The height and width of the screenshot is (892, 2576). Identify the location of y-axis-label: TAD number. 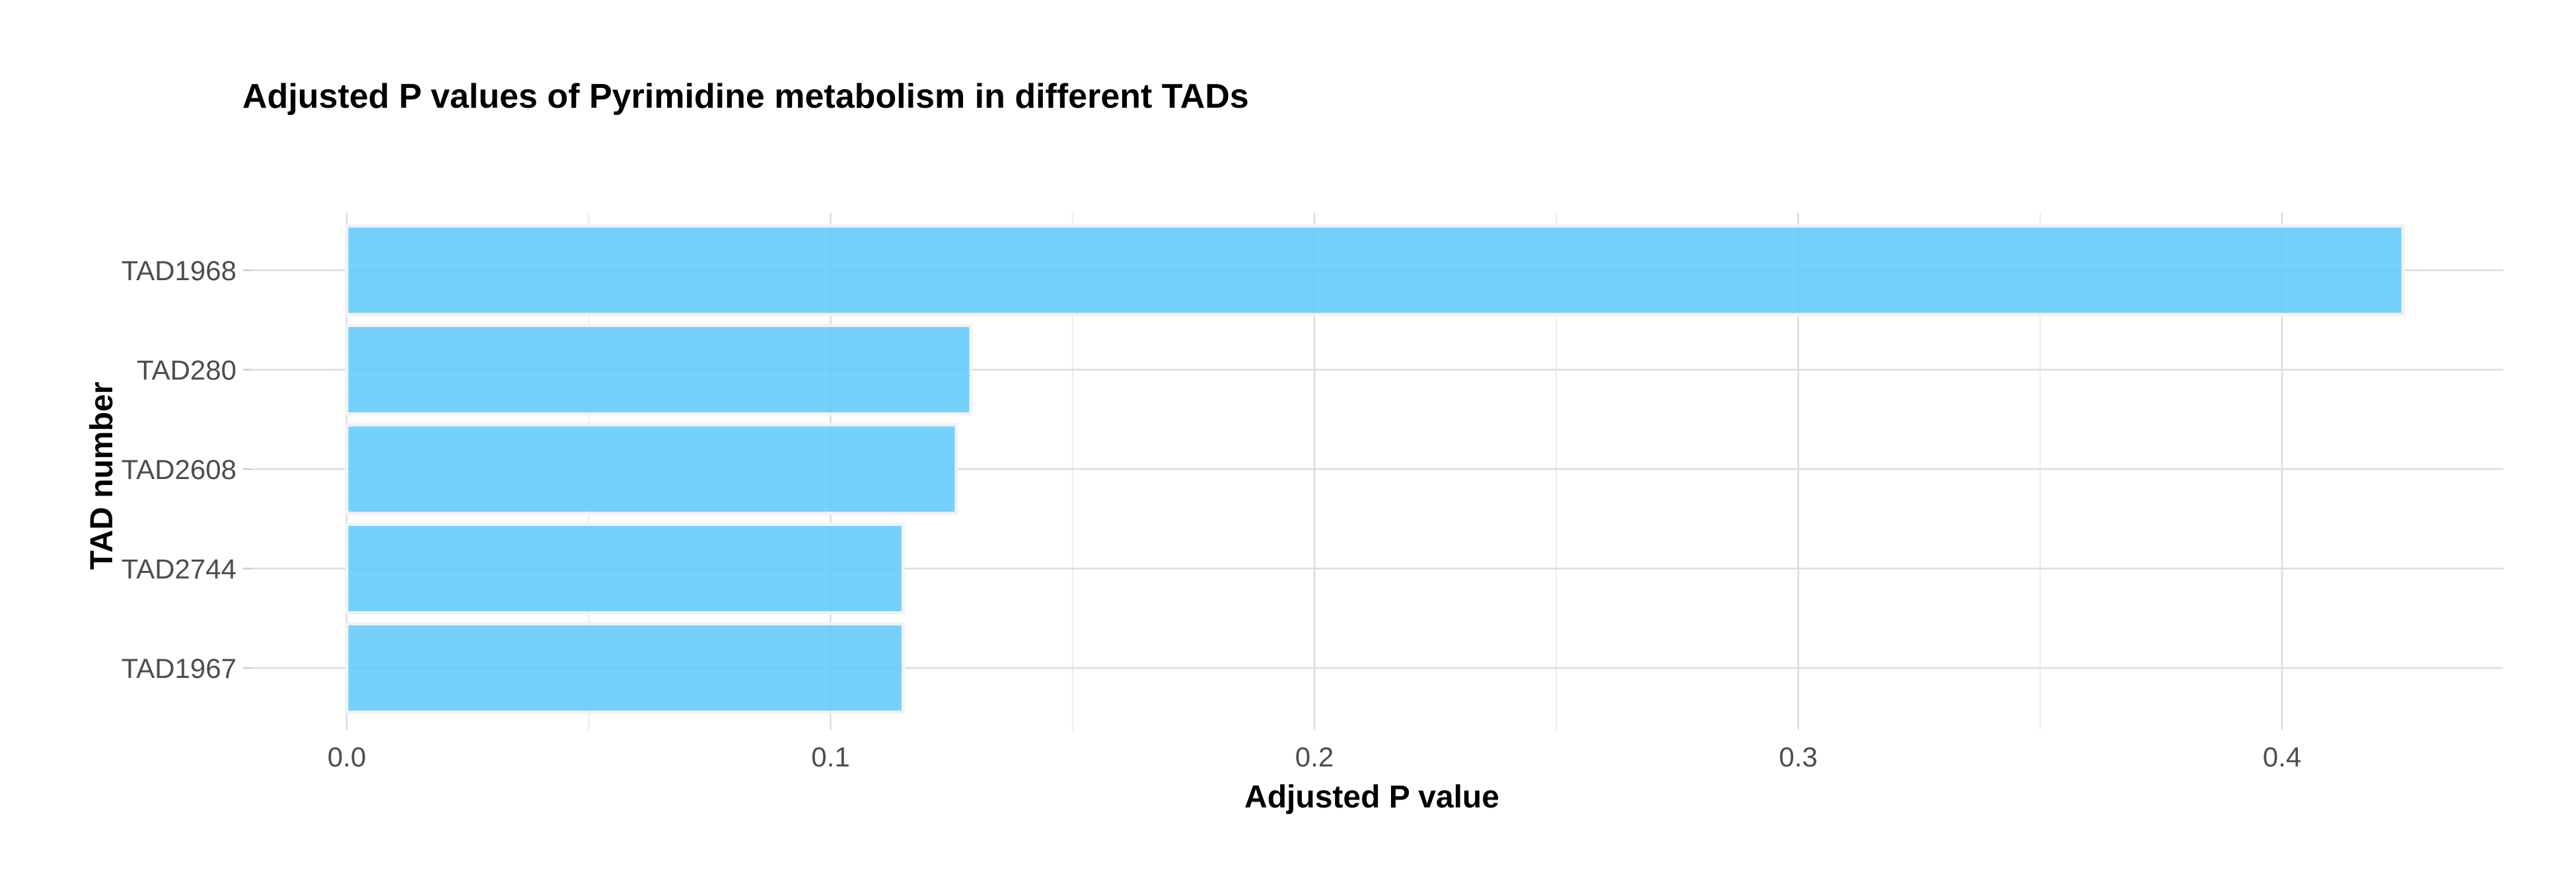
(102, 476).